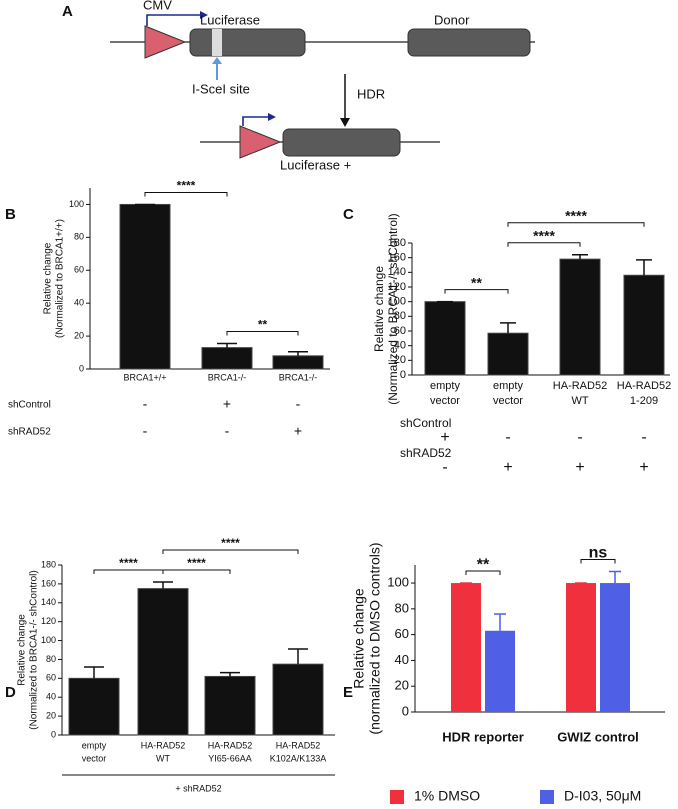 The height and width of the screenshot is (809, 678). What do you see at coordinates (230, 758) in the screenshot?
I see `x-tick-label: YI65-66AA` at bounding box center [230, 758].